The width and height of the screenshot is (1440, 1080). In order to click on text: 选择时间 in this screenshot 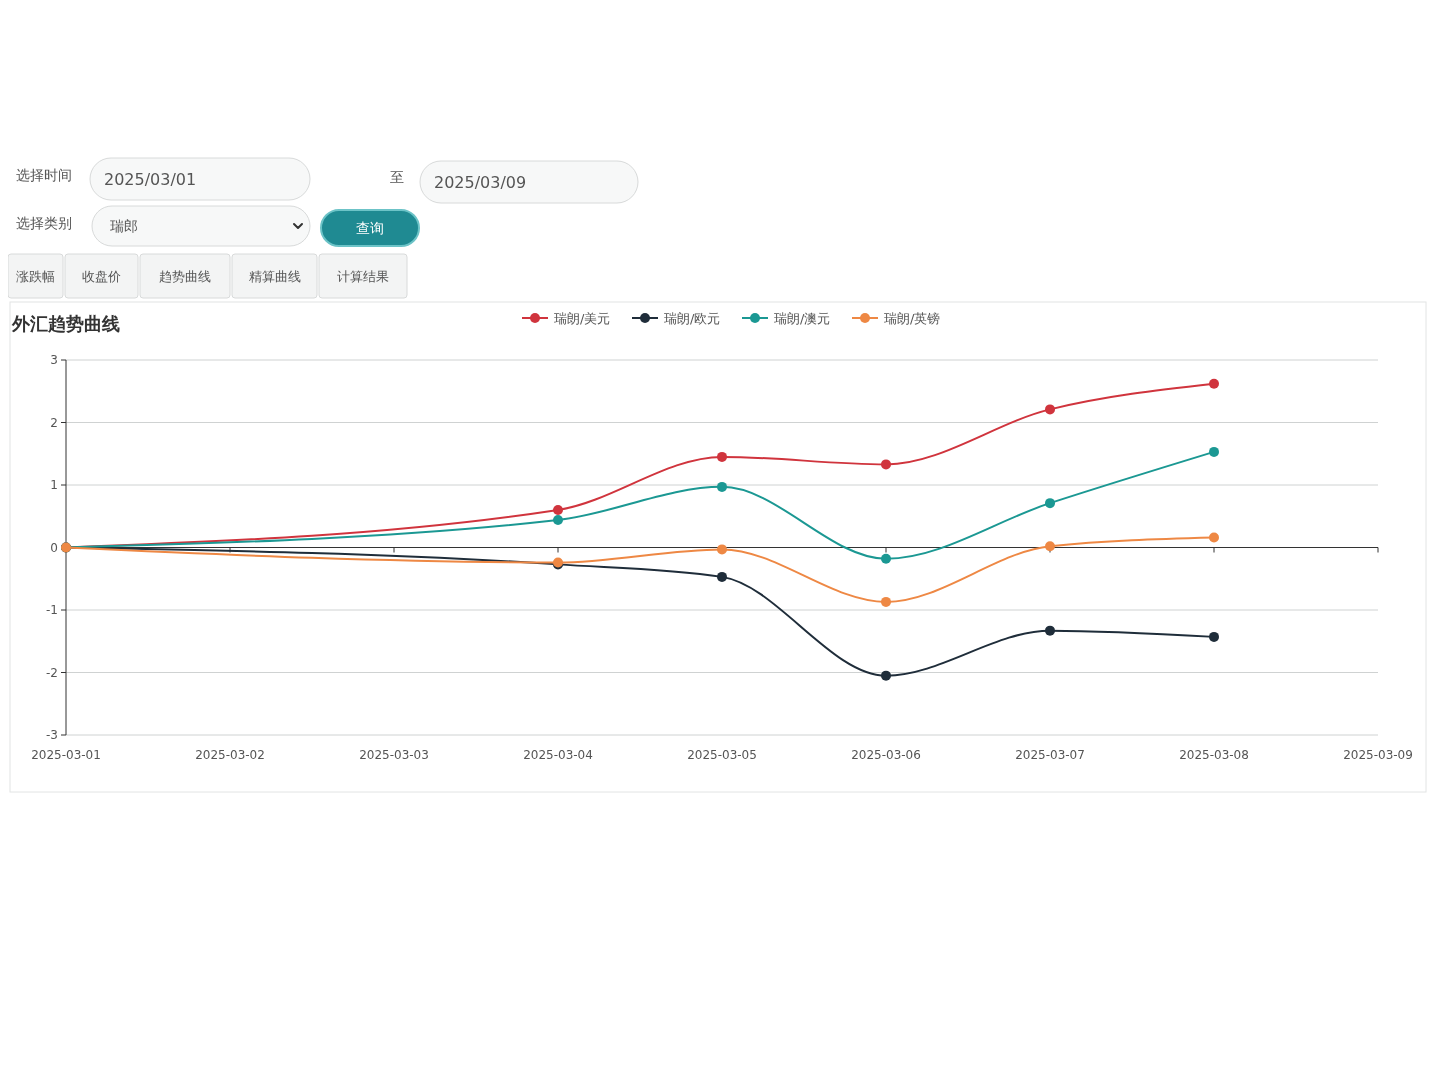, I will do `click(44, 175)`.